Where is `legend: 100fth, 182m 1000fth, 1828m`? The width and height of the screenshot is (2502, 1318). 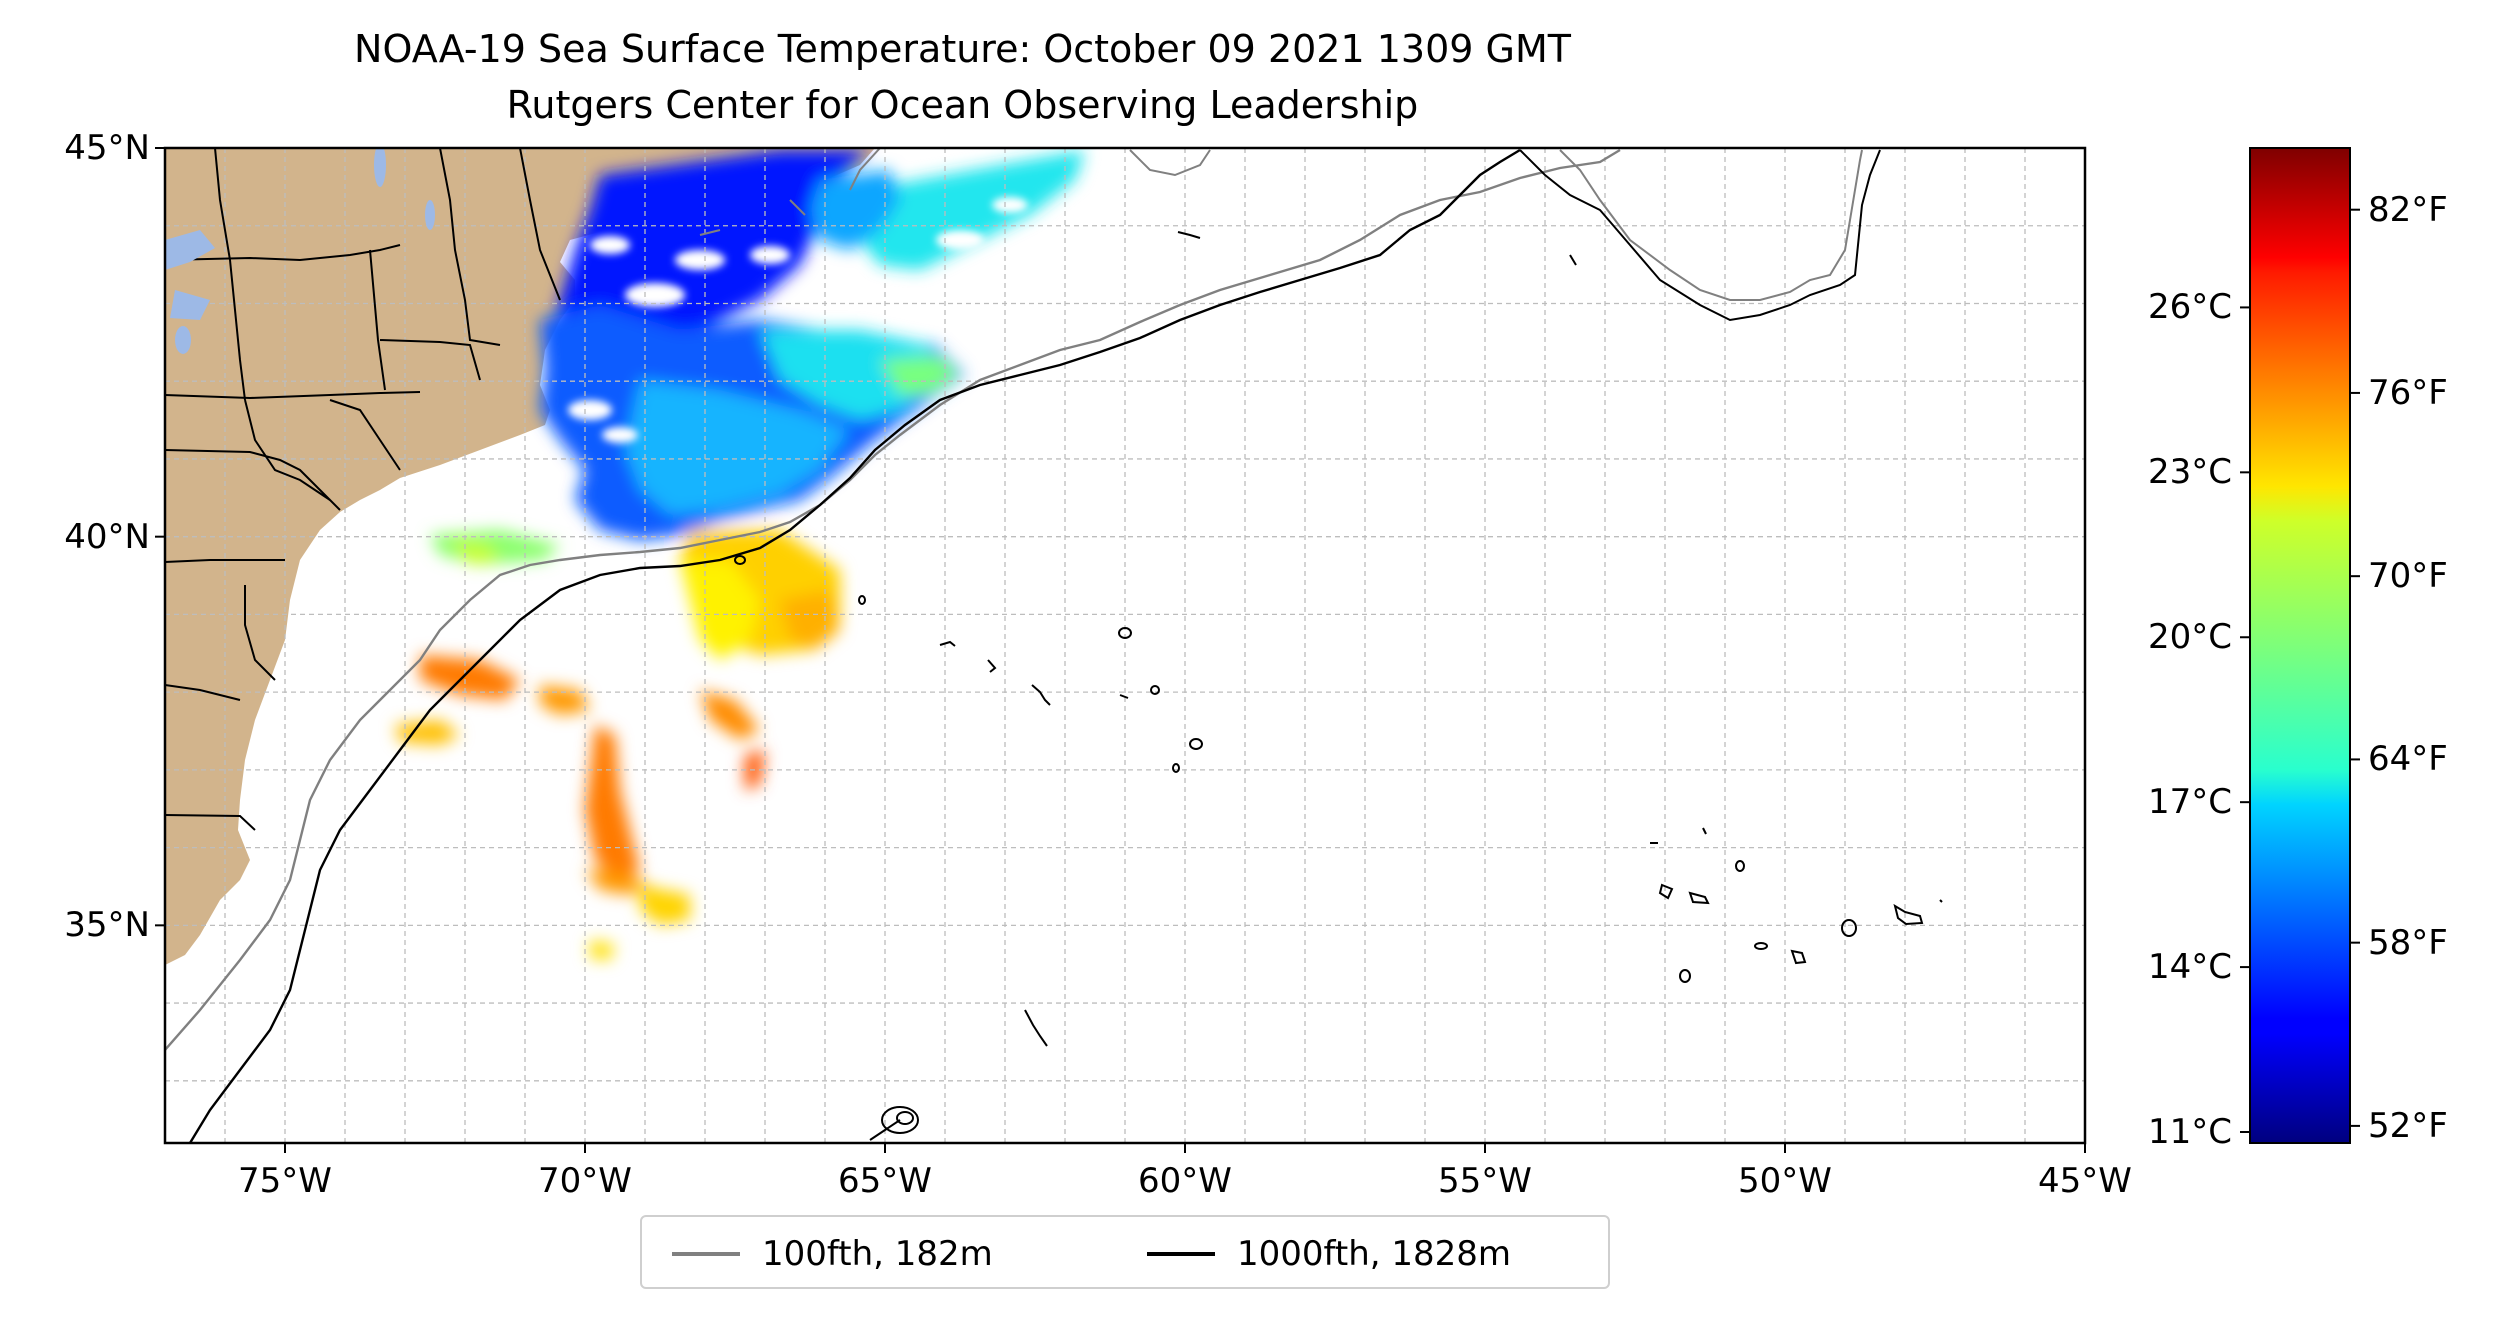
legend: 100fth, 182m 1000fth, 1828m is located at coordinates (1125, 1252).